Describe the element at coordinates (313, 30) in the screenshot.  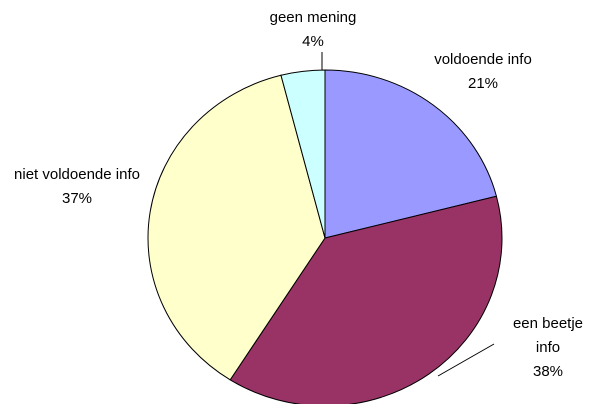
I see `slice-label: geen mening 4%` at that location.